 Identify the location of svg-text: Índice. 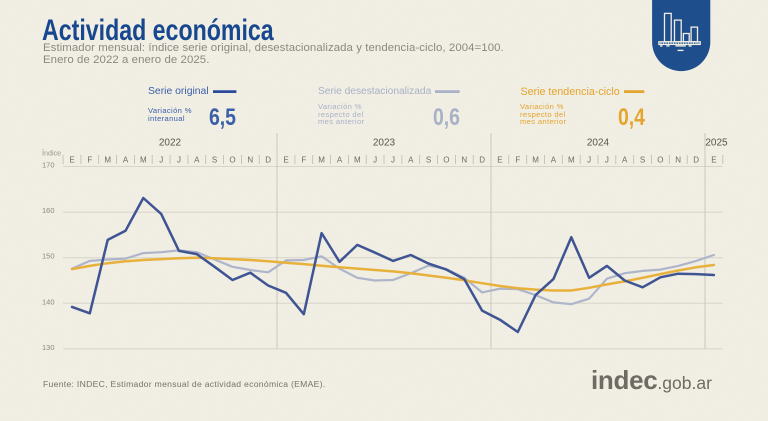
(51, 152).